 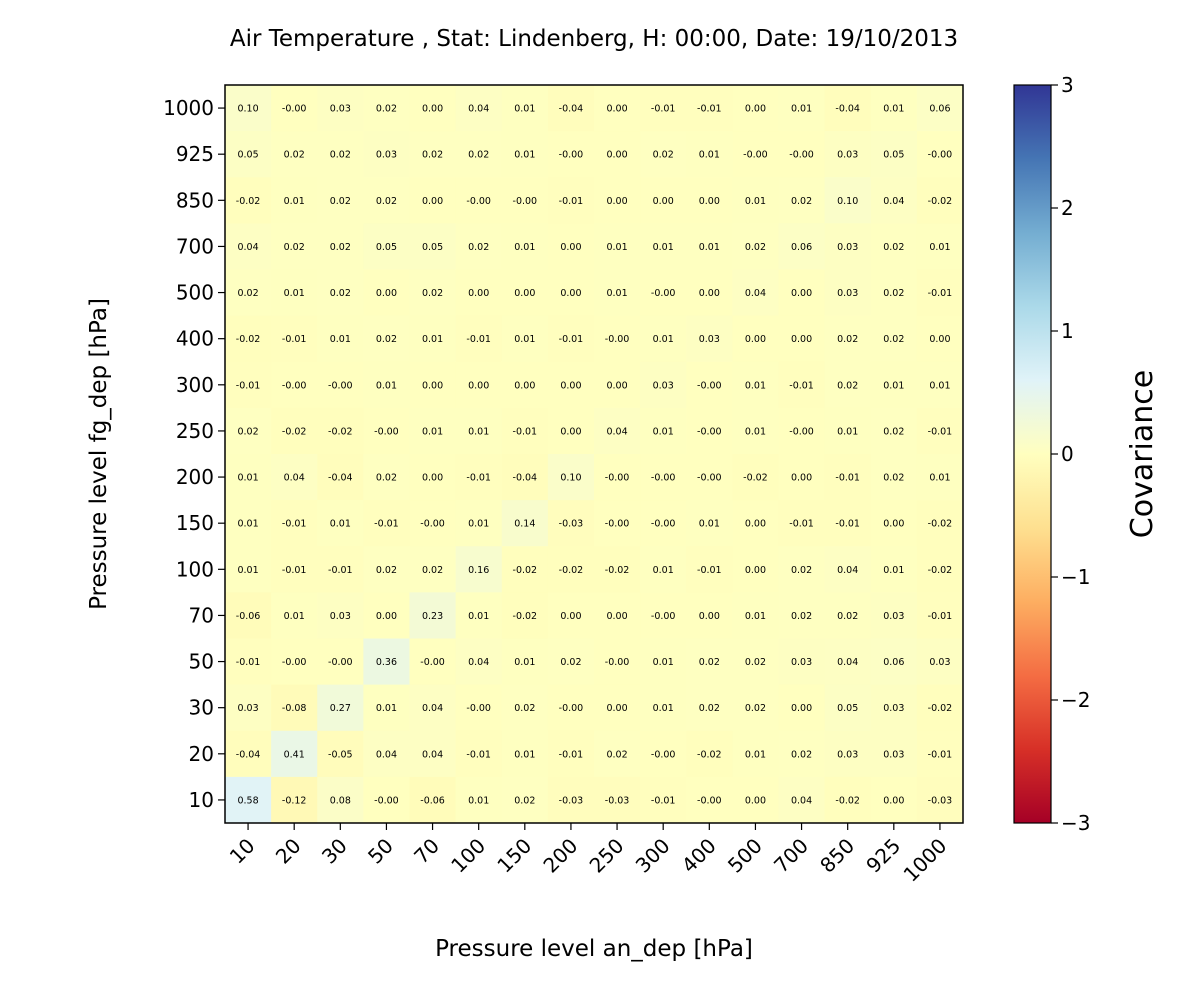 What do you see at coordinates (248, 616) in the screenshot?
I see `cell-value-label: -0.06` at bounding box center [248, 616].